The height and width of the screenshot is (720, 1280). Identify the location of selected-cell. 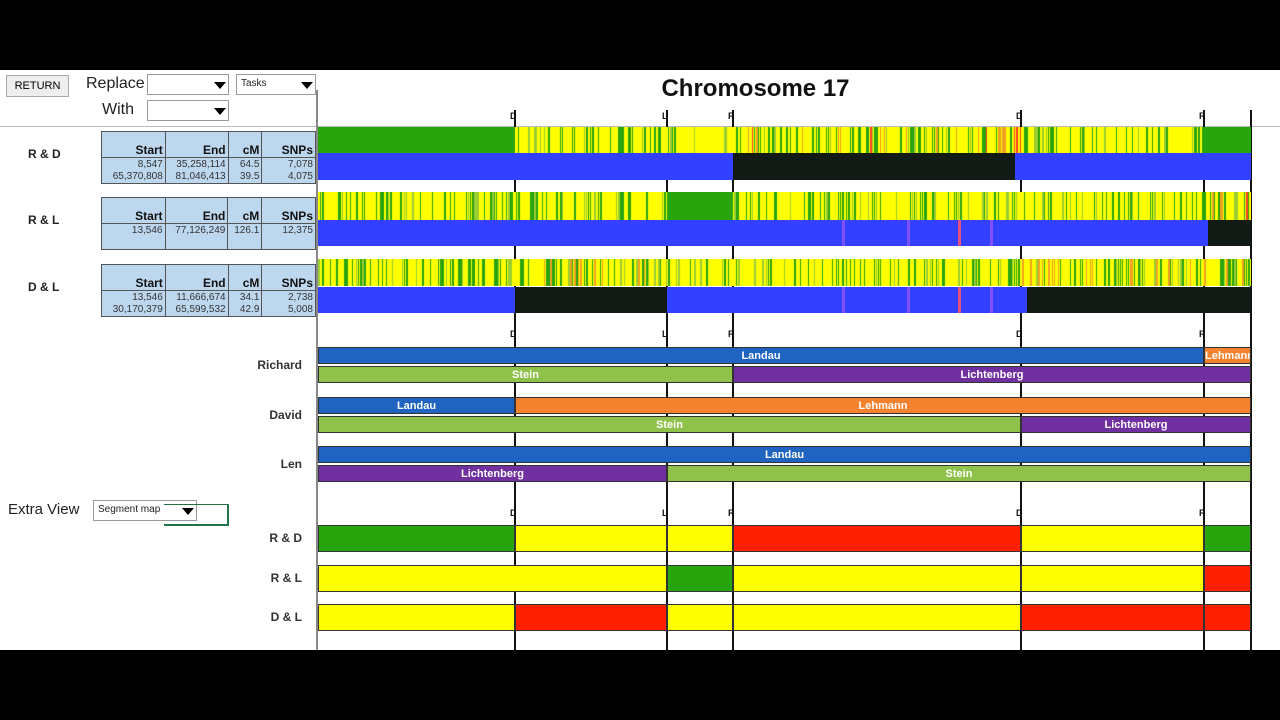
(196, 515).